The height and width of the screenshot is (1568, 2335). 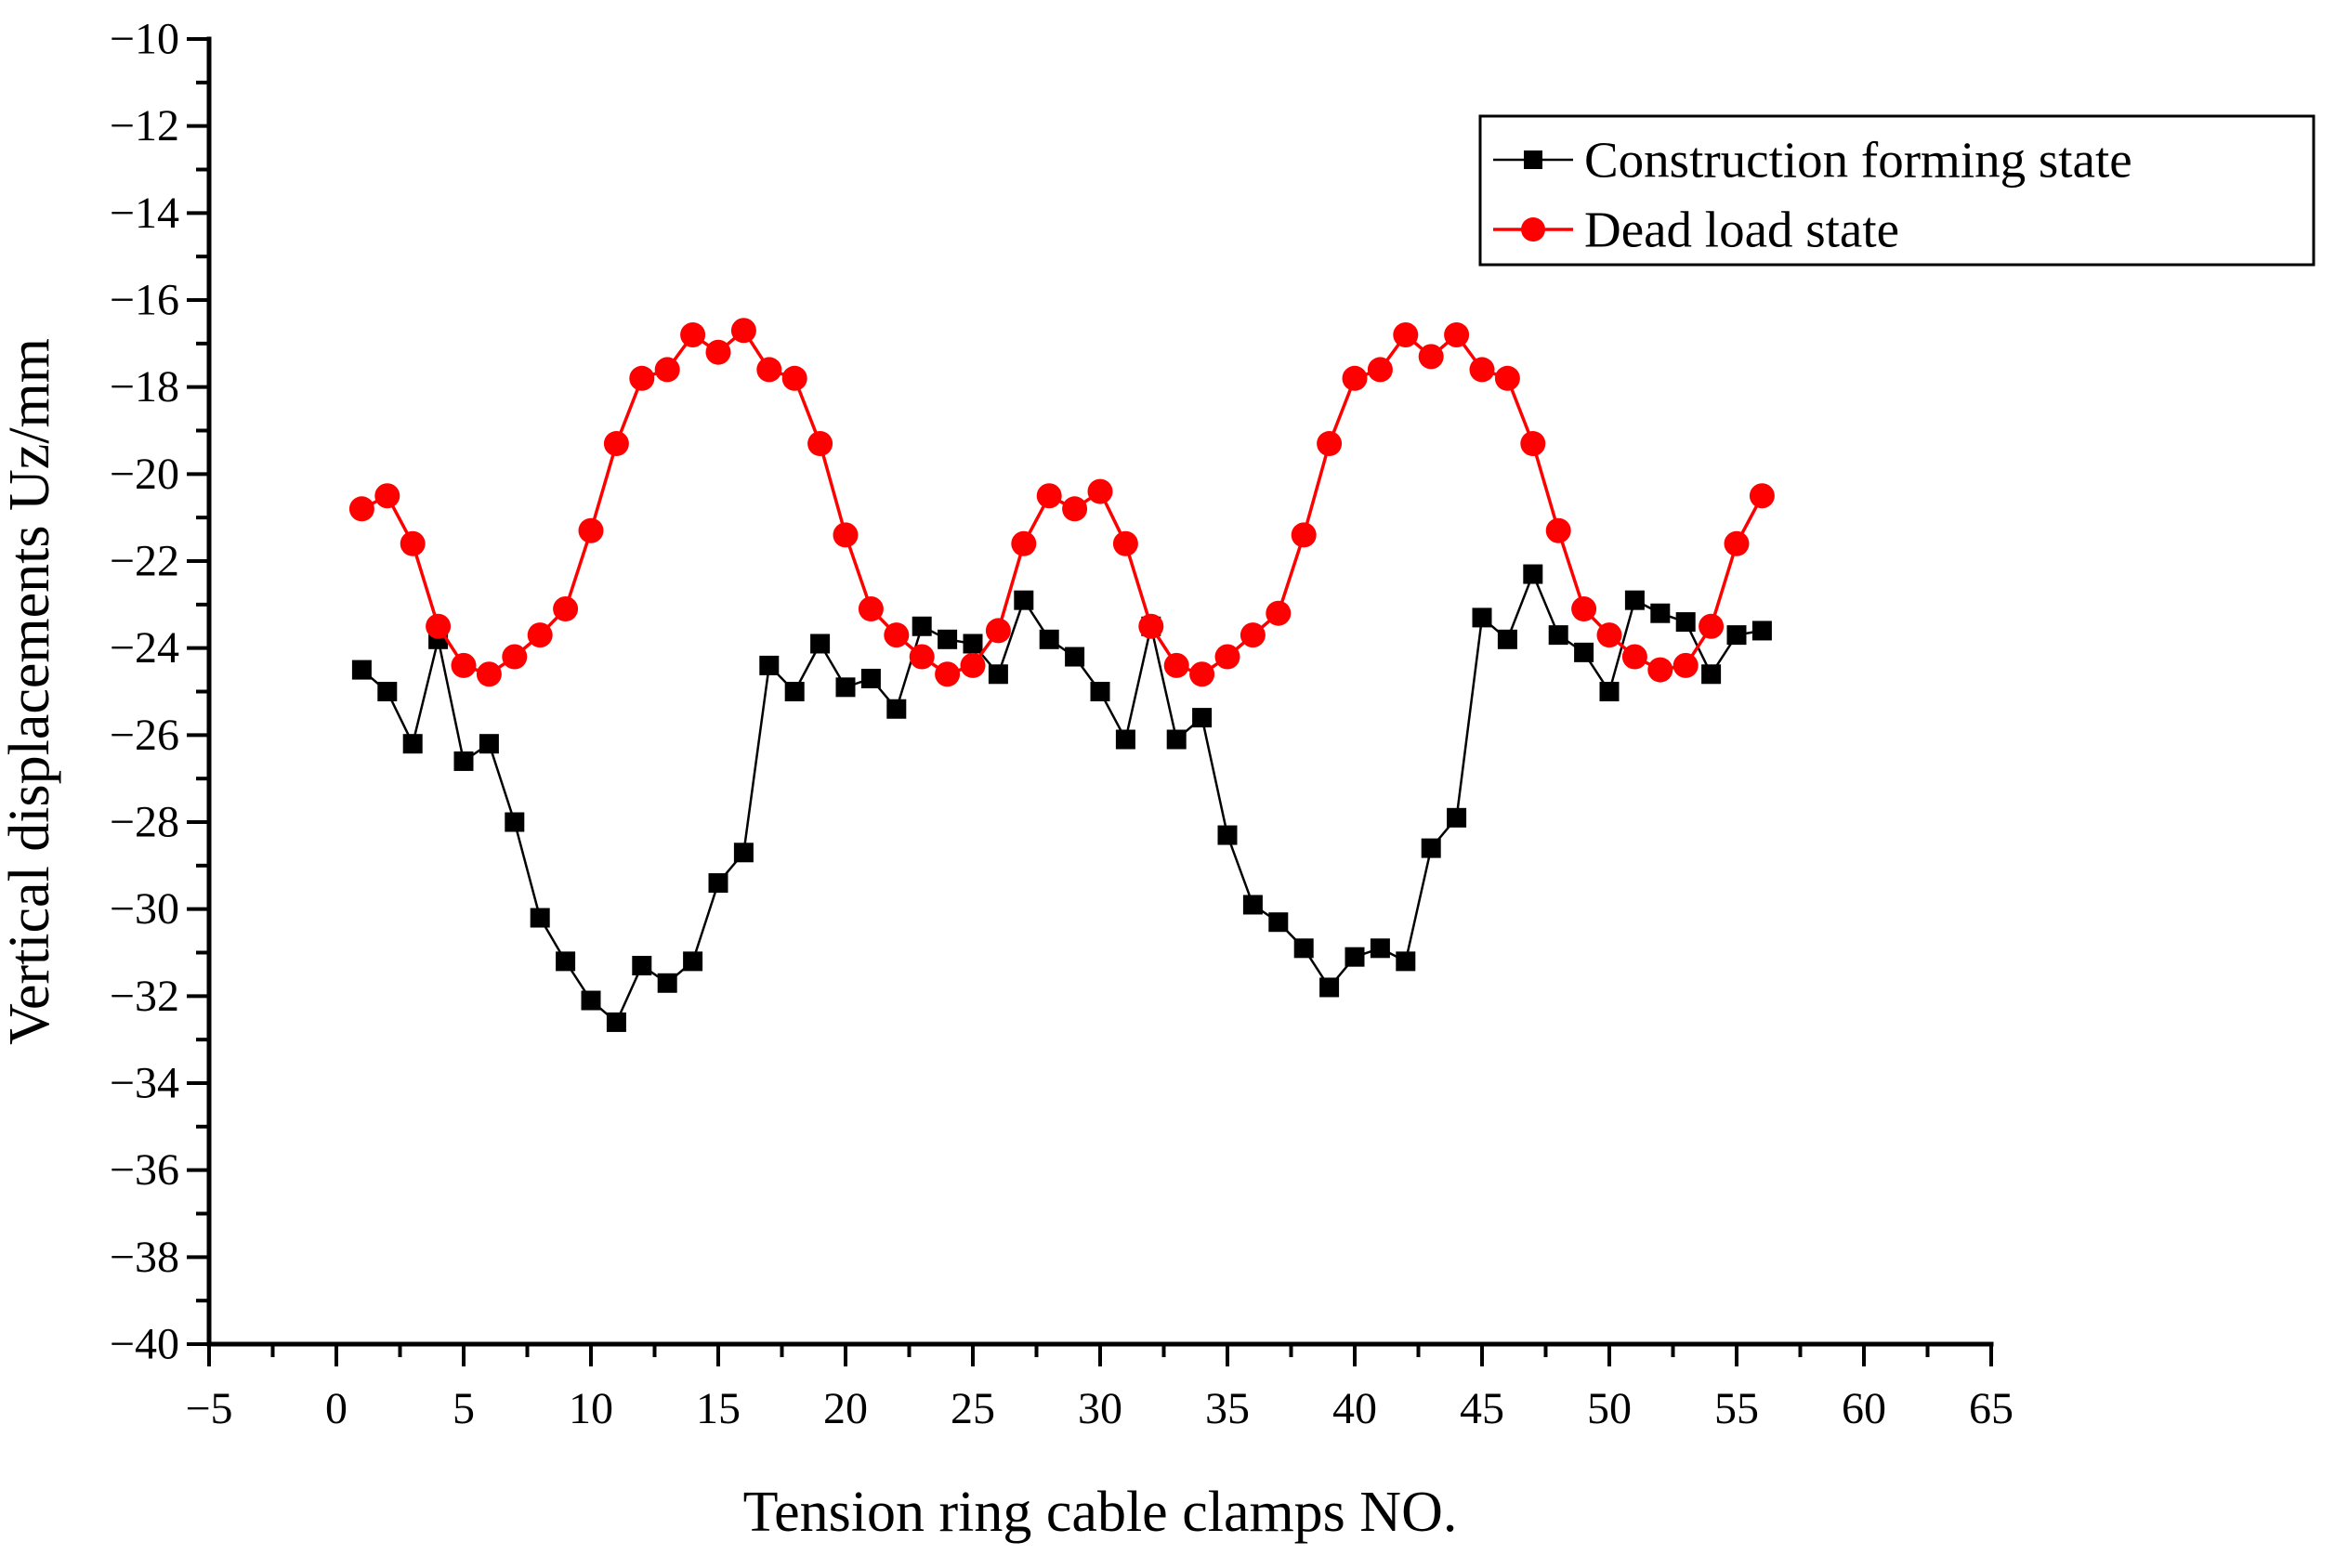 What do you see at coordinates (464, 1408) in the screenshot?
I see `x-tick-label: 5` at bounding box center [464, 1408].